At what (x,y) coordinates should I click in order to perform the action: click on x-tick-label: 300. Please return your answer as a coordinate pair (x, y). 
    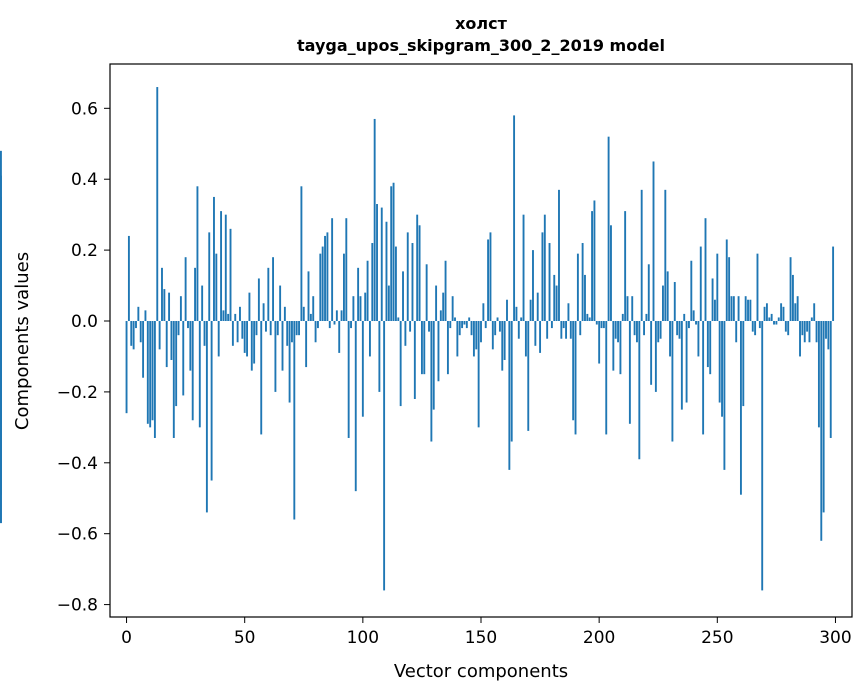
    Looking at the image, I should click on (835, 638).